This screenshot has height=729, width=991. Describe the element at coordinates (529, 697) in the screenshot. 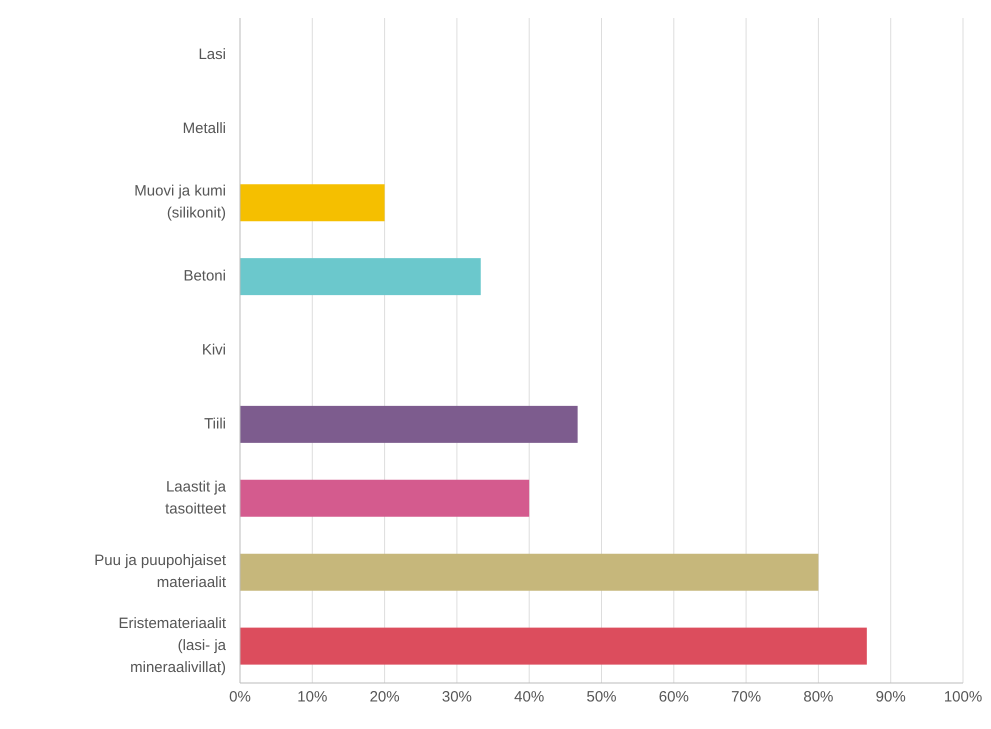

I see `x-tick-label: 40%` at that location.